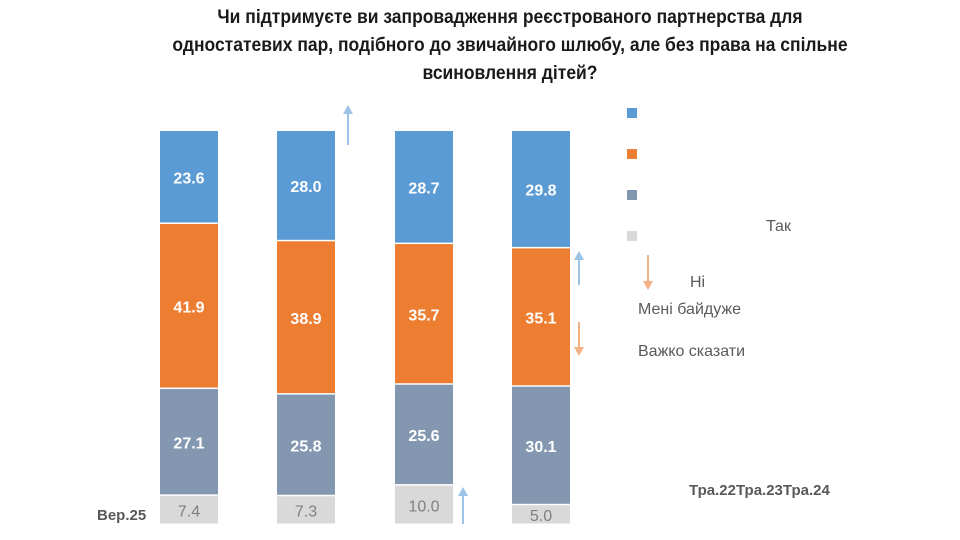  I want to click on data-label: 10.0, so click(423, 506).